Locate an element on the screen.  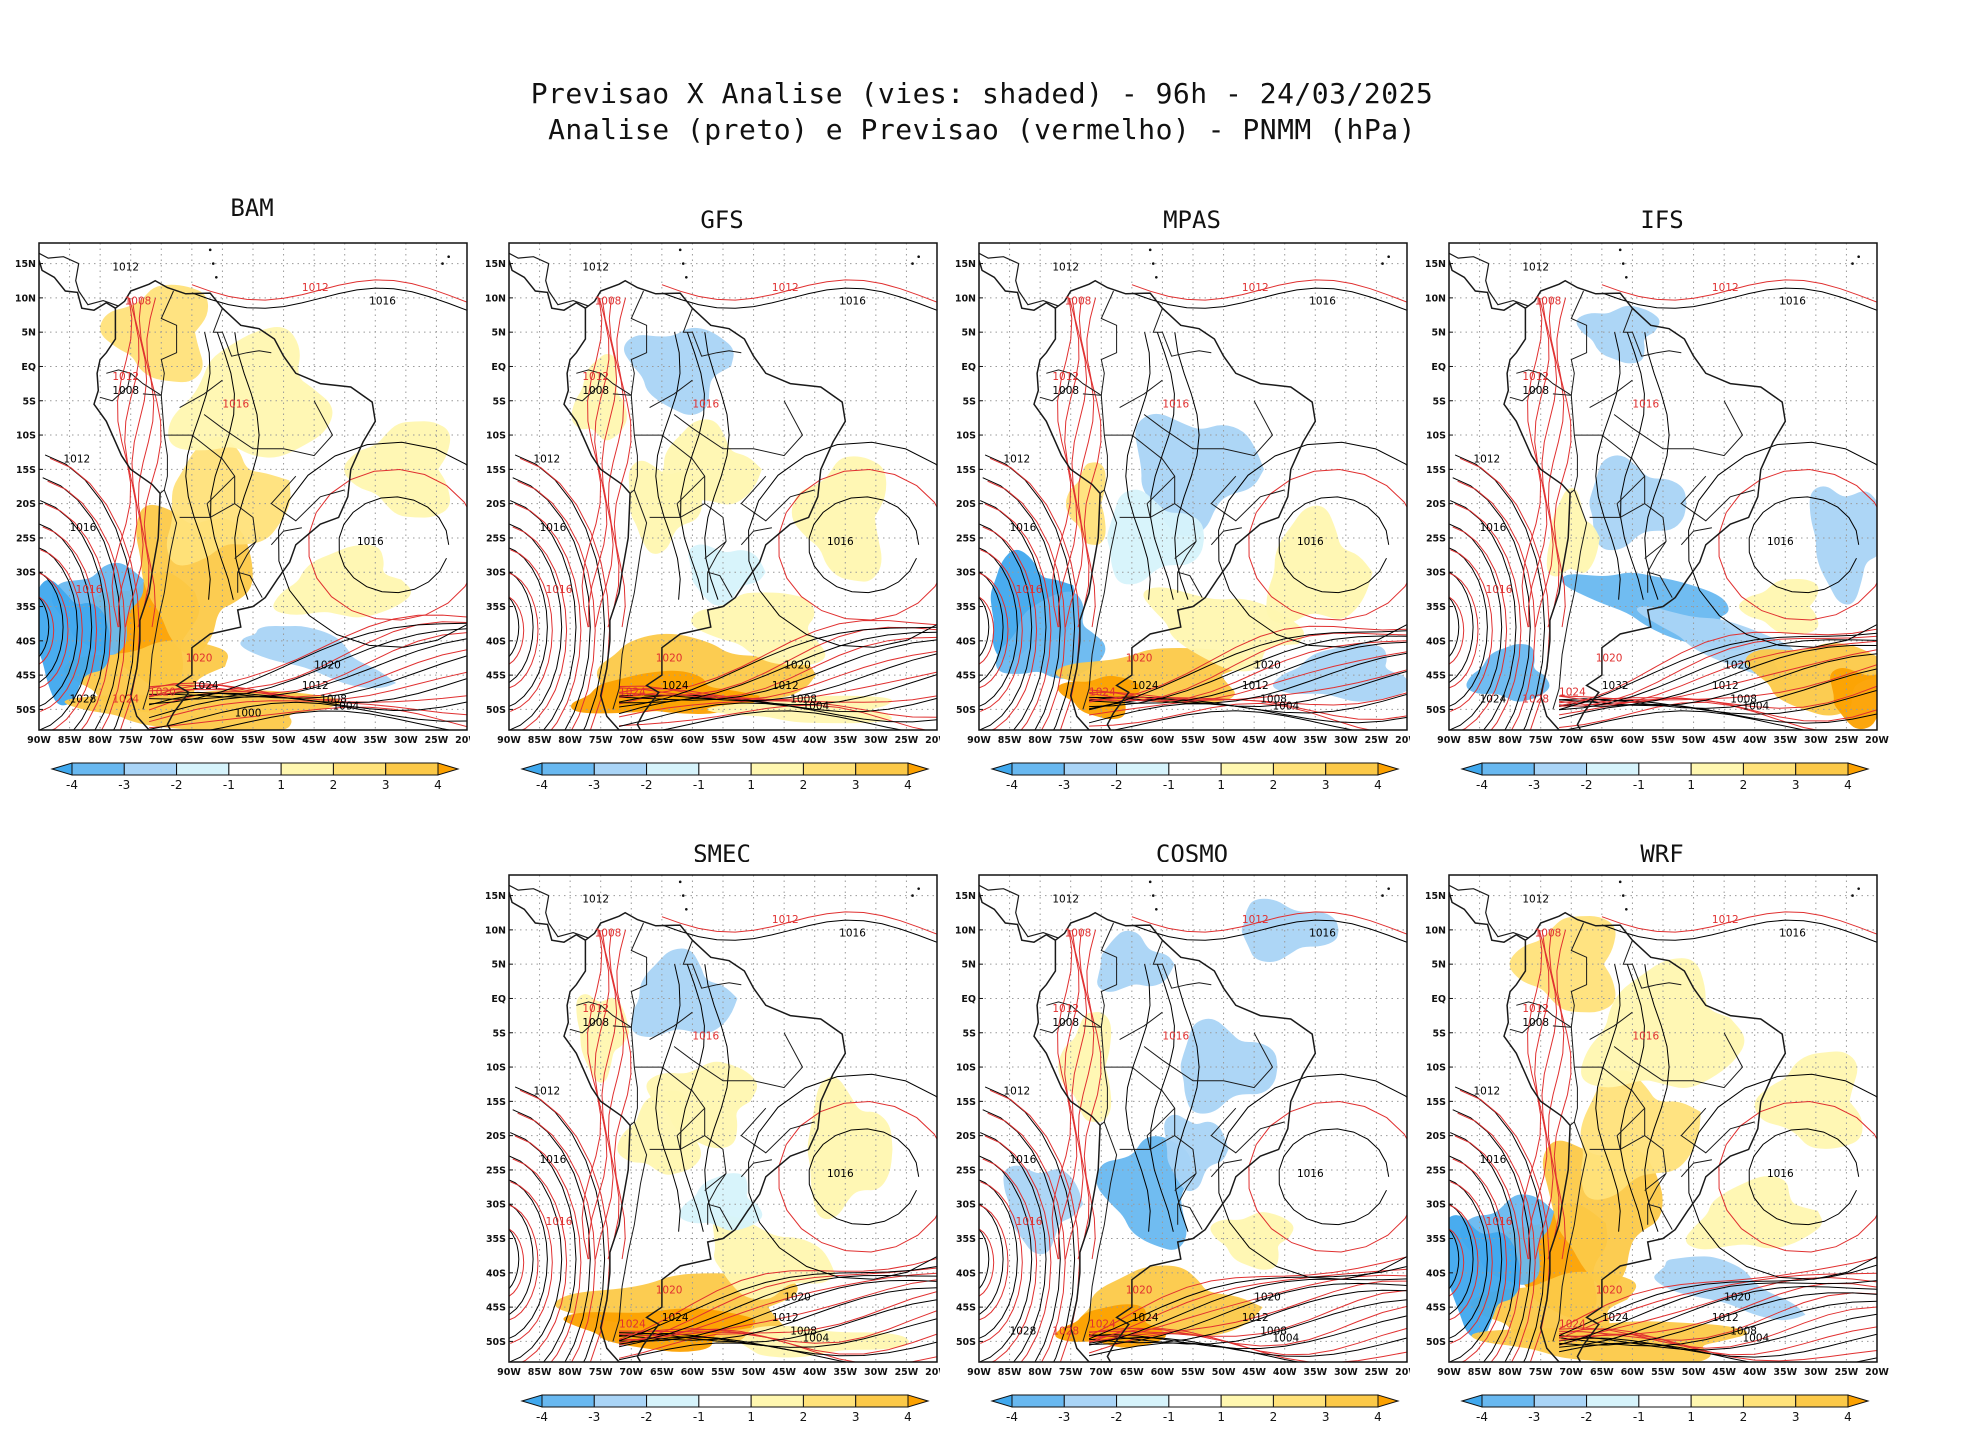
latitude-tick-label: 10S is located at coordinates (496, 1068).